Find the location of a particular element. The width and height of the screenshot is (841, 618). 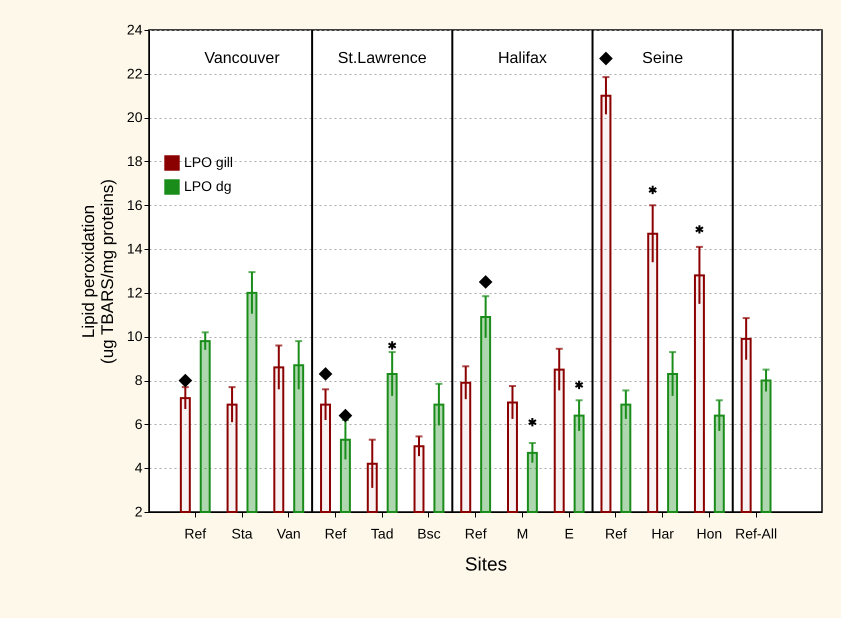

y-tick-label: 22 is located at coordinates (134, 73).